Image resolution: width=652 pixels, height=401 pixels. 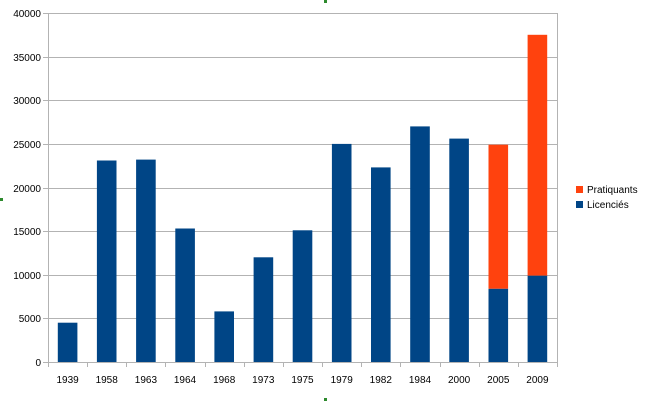 What do you see at coordinates (381, 264) in the screenshot?
I see `bar-licencies-1982` at bounding box center [381, 264].